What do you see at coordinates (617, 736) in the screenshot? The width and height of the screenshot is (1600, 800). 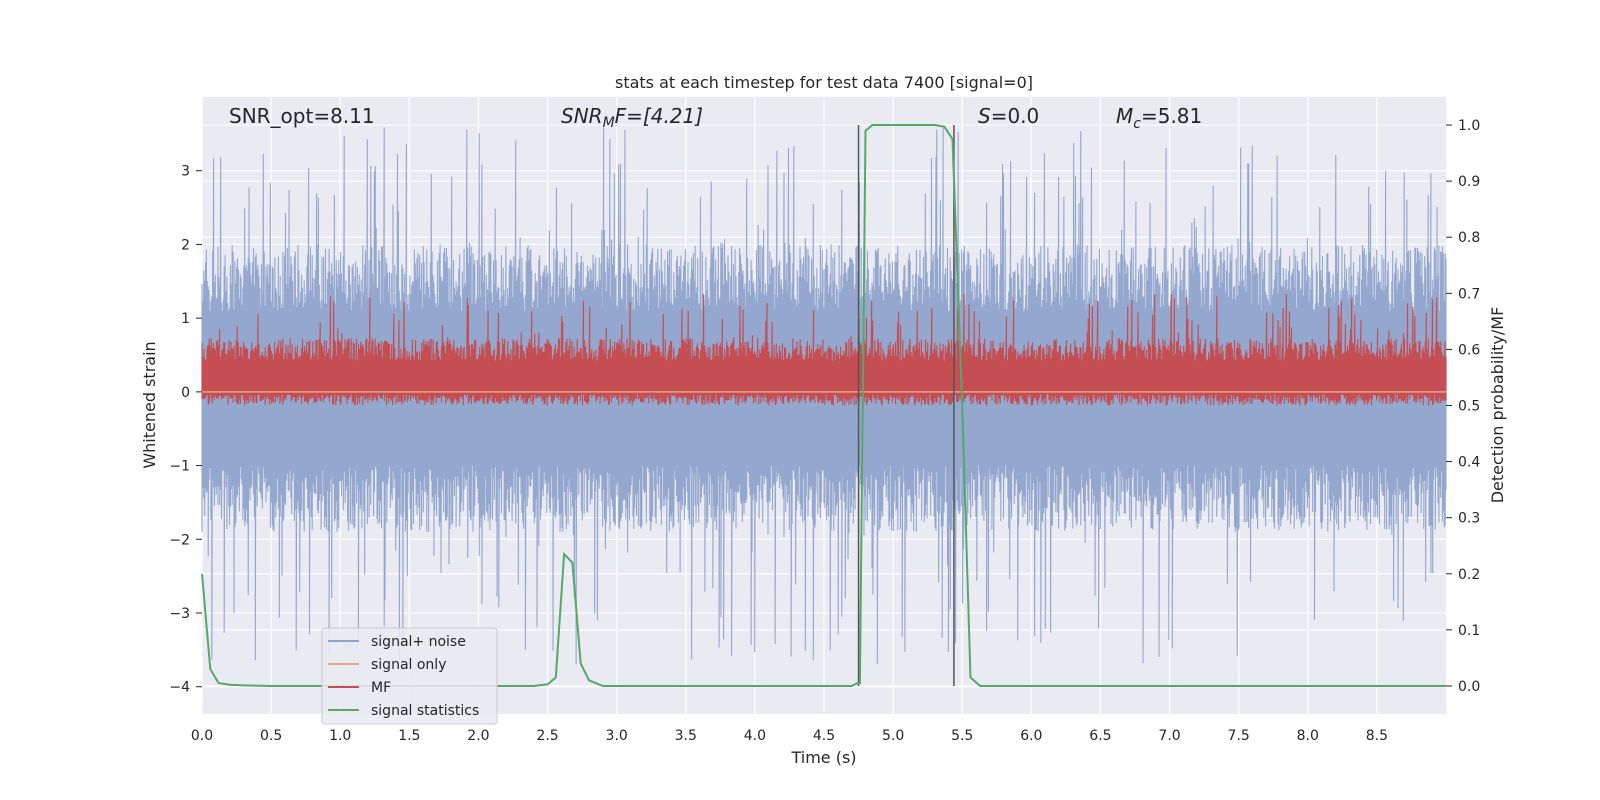 I see `x-tick-label: 3.0` at bounding box center [617, 736].